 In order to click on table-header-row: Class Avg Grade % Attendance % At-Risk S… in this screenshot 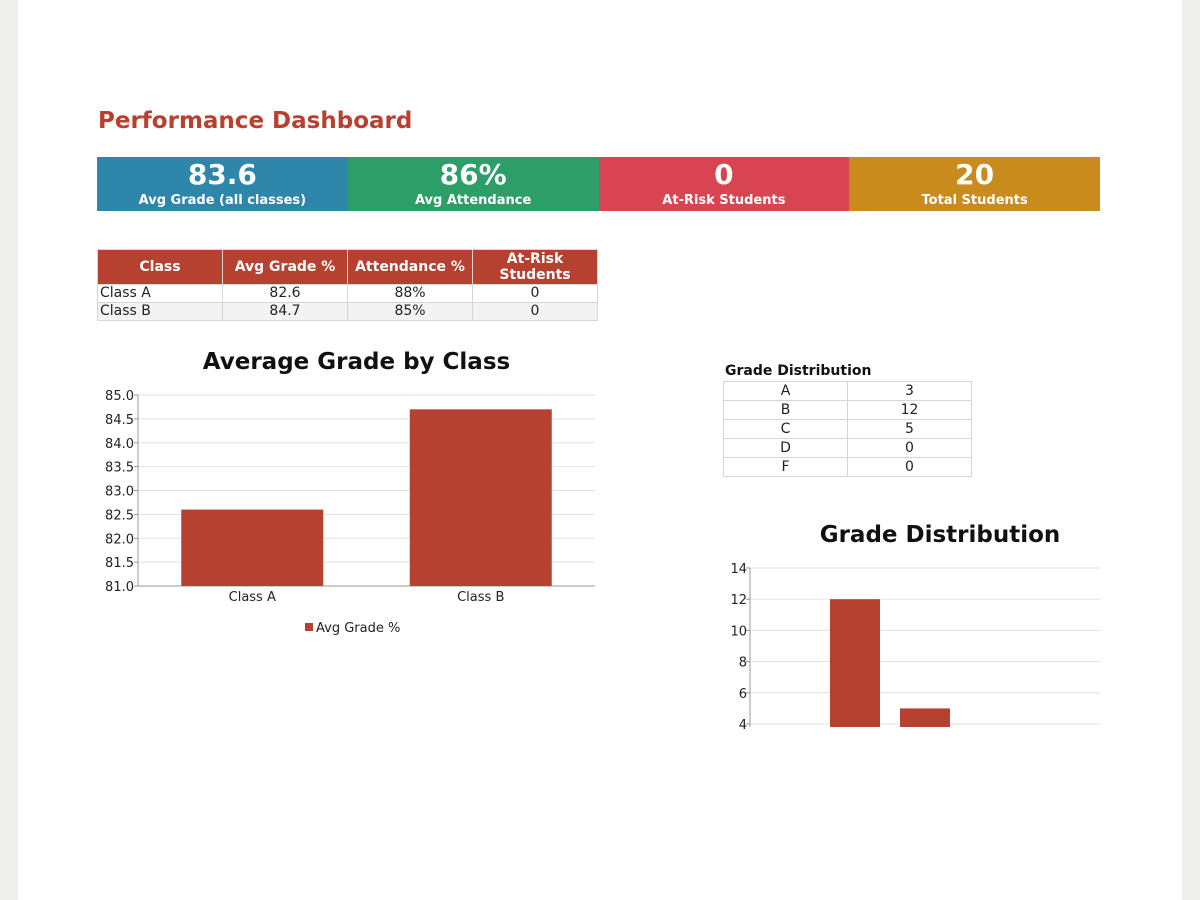, I will do `click(347, 267)`.